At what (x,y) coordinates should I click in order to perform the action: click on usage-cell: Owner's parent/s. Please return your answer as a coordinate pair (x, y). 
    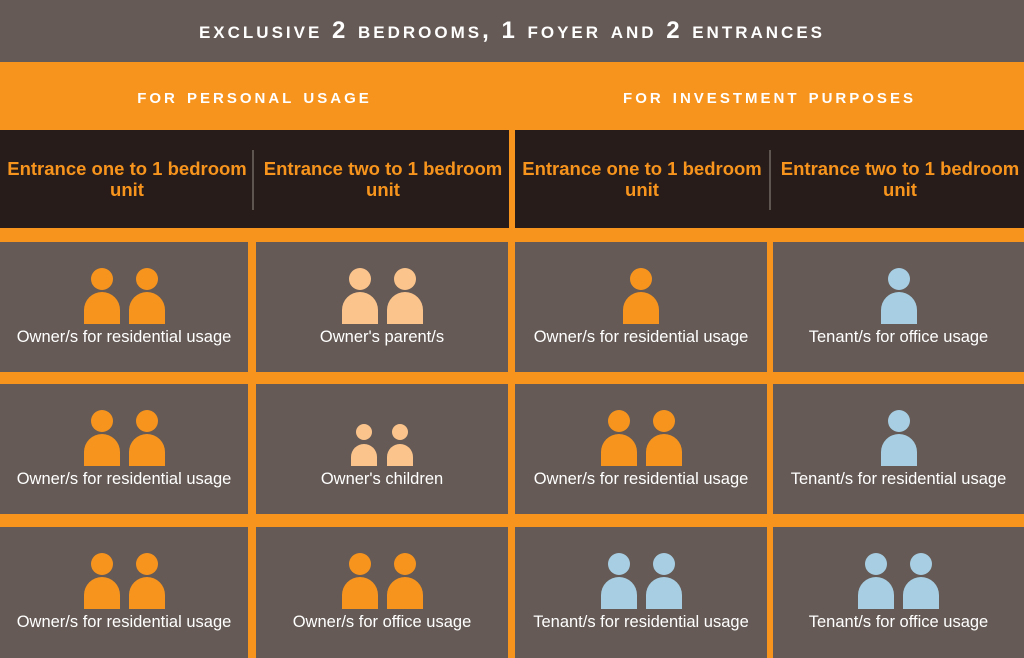
    Looking at the image, I should click on (382, 307).